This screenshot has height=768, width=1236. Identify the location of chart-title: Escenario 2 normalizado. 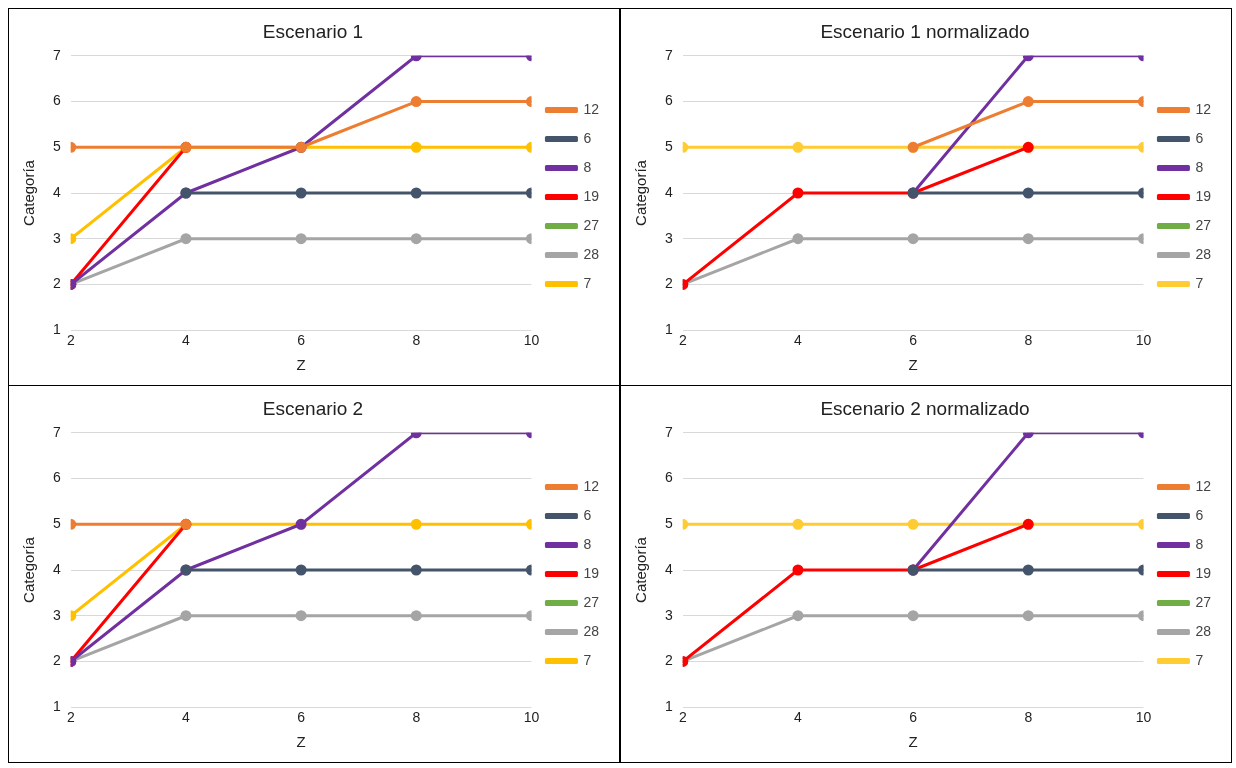
(925, 408).